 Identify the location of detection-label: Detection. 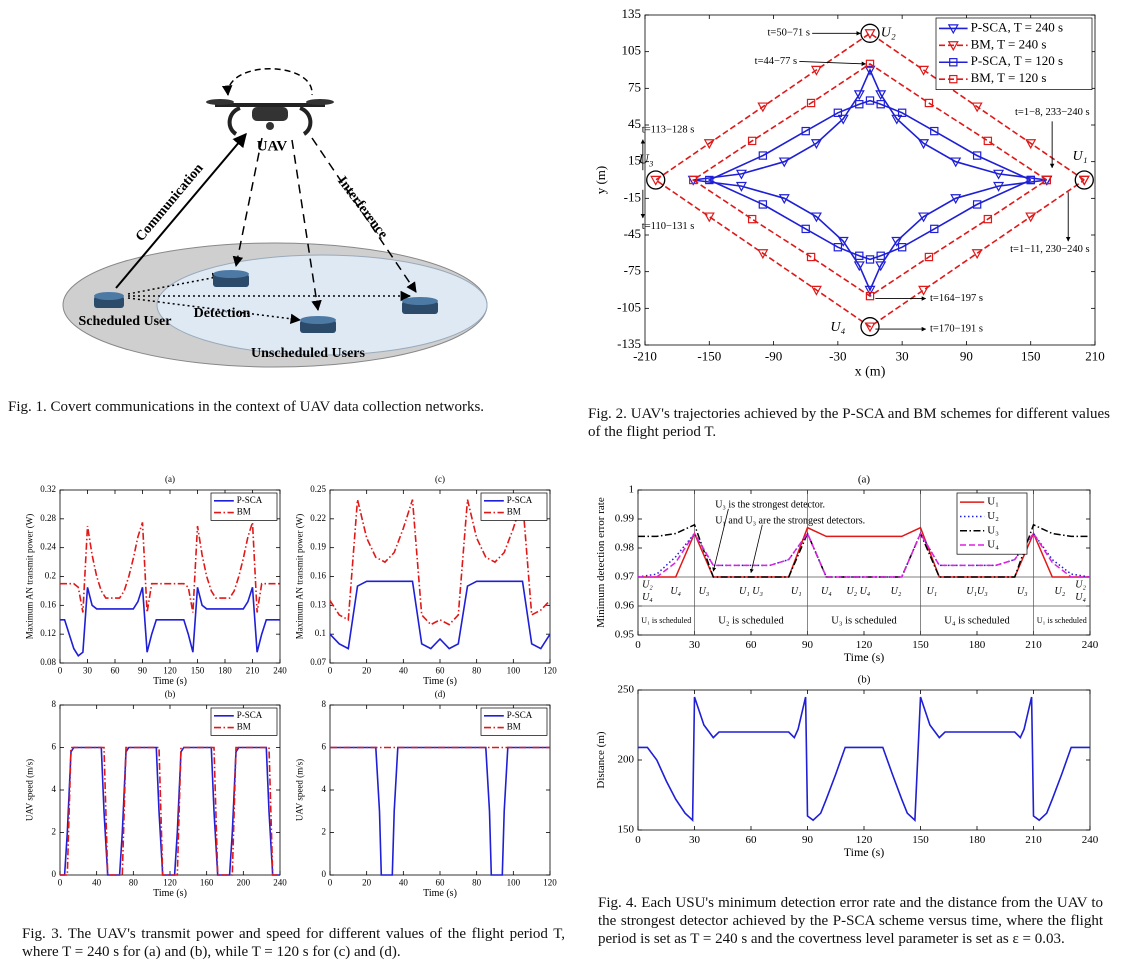
(222, 313).